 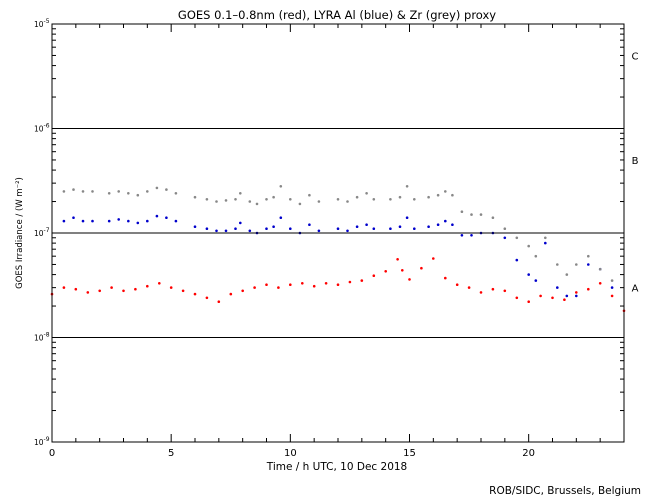 I want to click on y-tick-label: 10⁻⁶, so click(x=42, y=128).